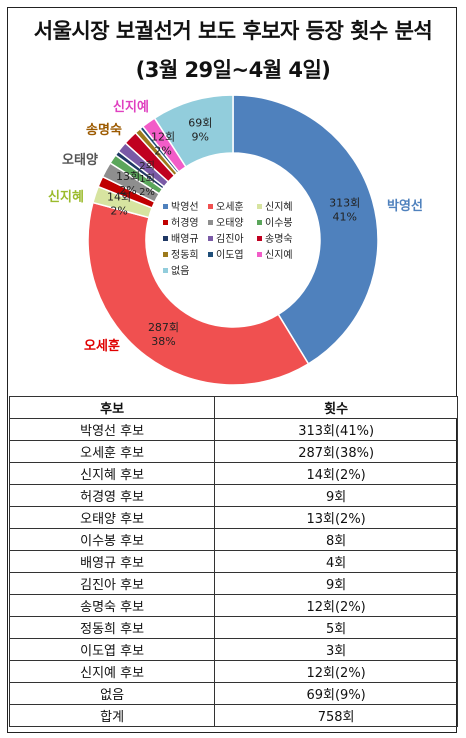 This screenshot has height=738, width=466. What do you see at coordinates (230, 239) in the screenshot?
I see `legend-label: 김진아` at bounding box center [230, 239].